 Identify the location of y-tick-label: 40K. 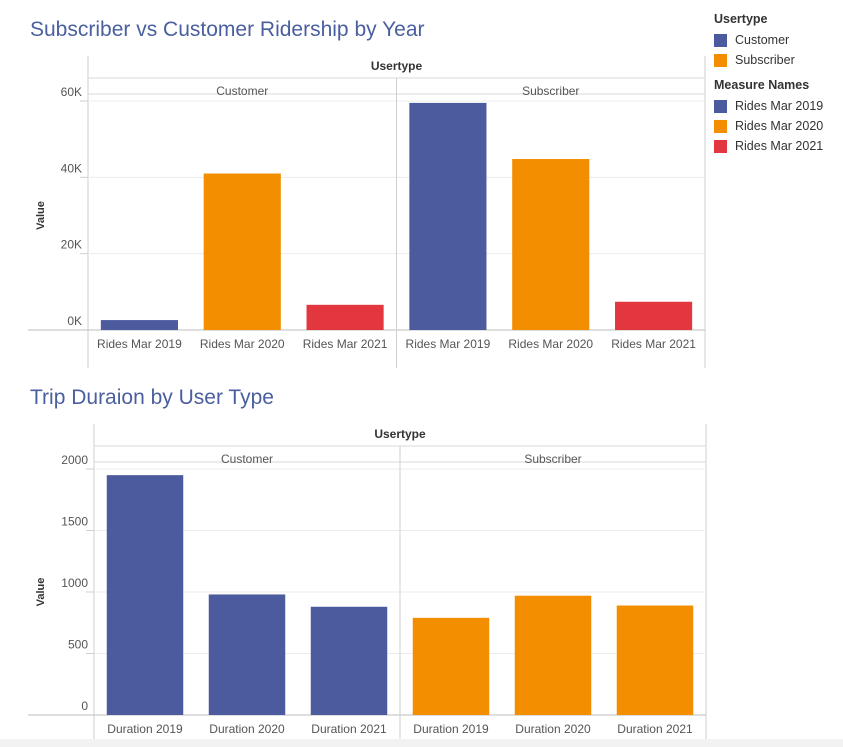
(71, 168).